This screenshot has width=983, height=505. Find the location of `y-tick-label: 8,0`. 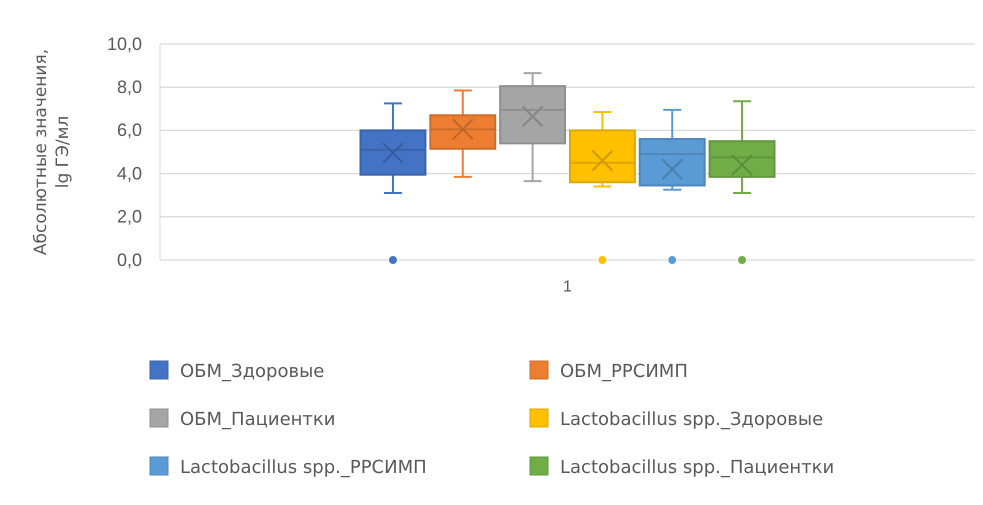

y-tick-label: 8,0 is located at coordinates (129, 86).